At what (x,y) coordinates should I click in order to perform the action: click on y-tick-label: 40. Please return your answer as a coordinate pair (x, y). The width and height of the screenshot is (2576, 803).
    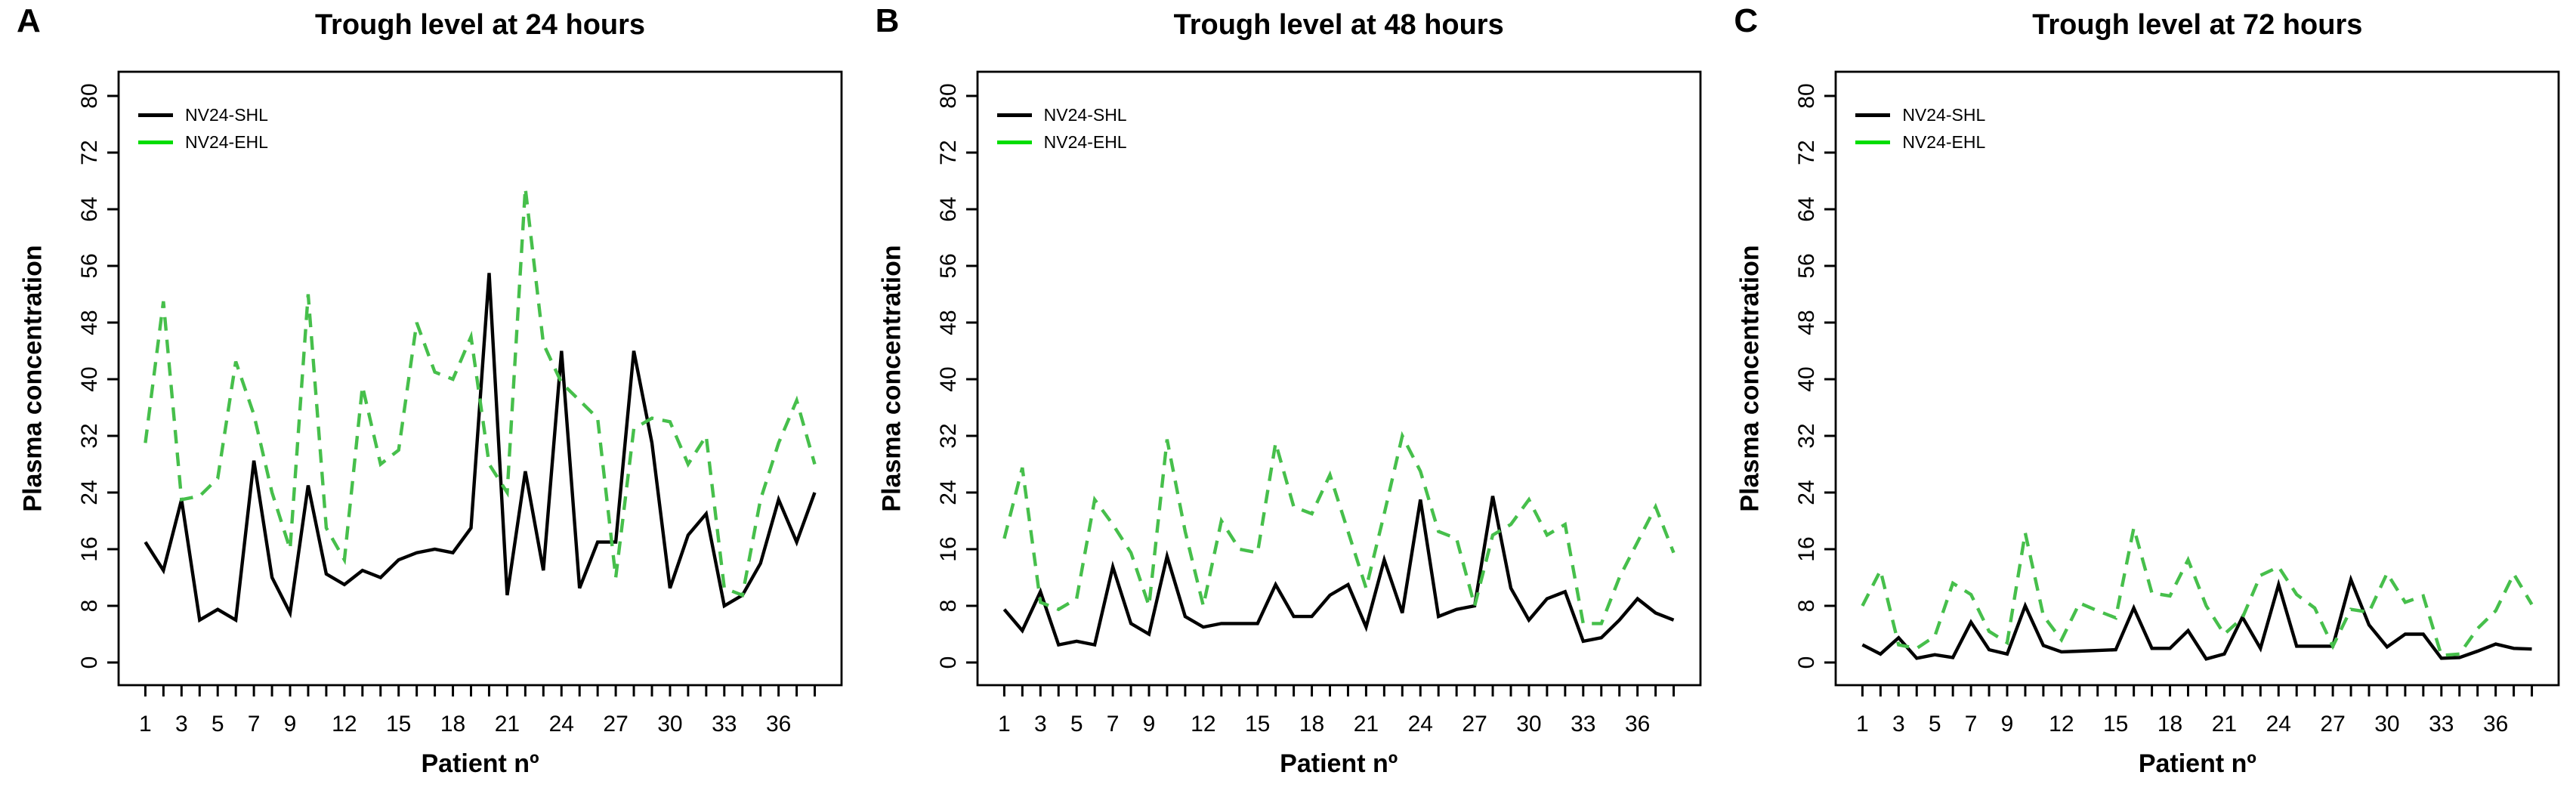
    Looking at the image, I should click on (948, 378).